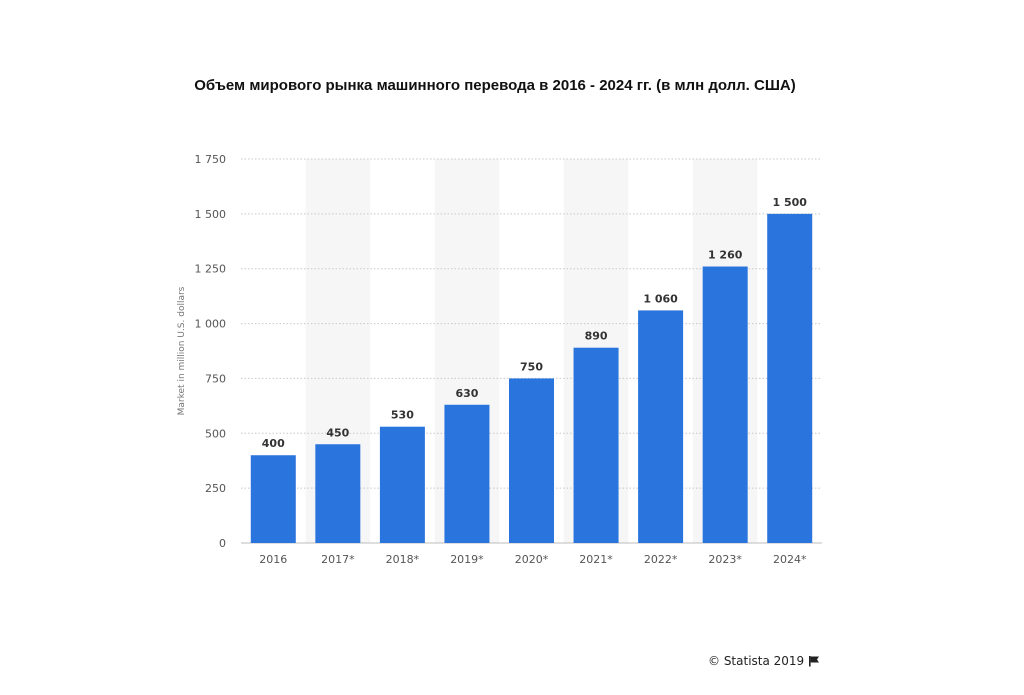  I want to click on data-label: 1 260, so click(725, 255).